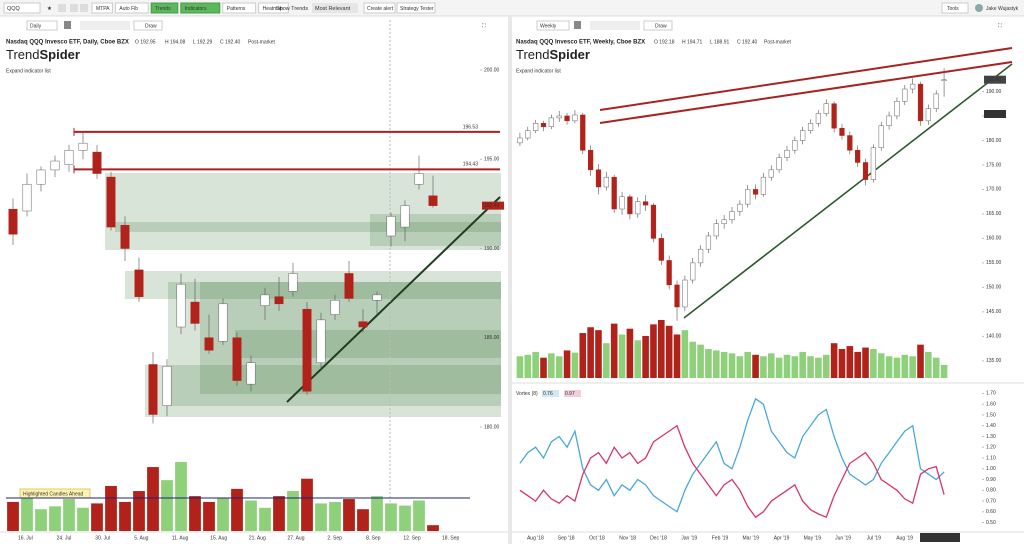 The width and height of the screenshot is (1024, 544). I want to click on ohlc-low: L 188.91, so click(719, 42).